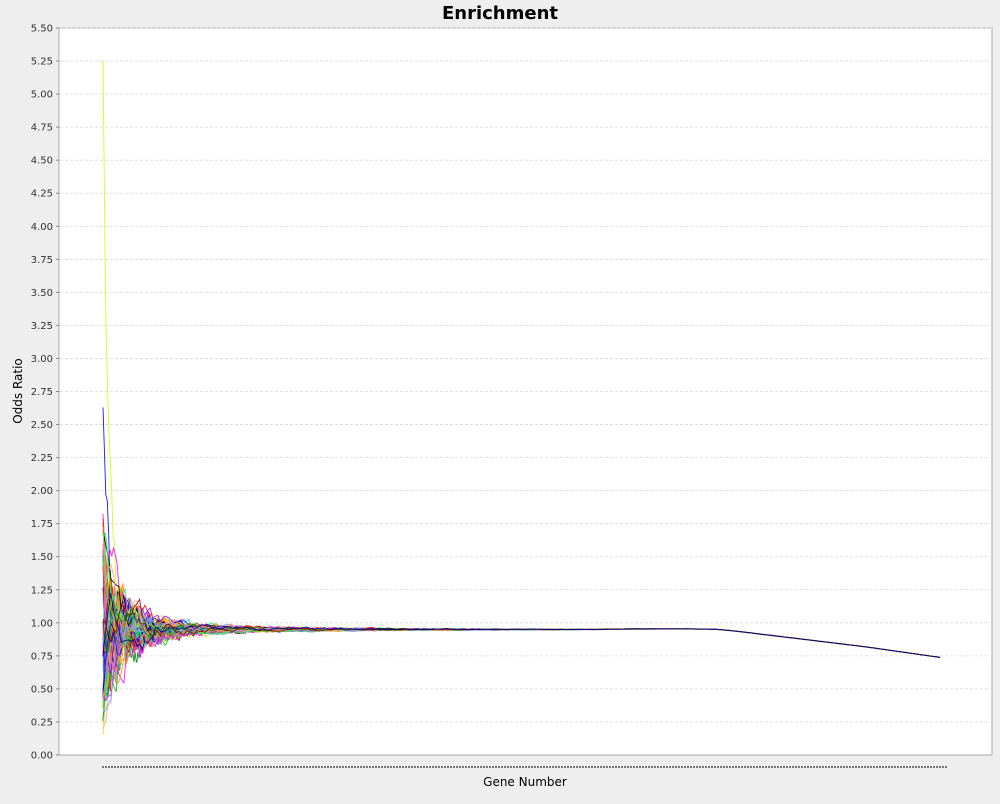 The image size is (1000, 804). What do you see at coordinates (42, 29) in the screenshot?
I see `y-tick-label: 5.50` at bounding box center [42, 29].